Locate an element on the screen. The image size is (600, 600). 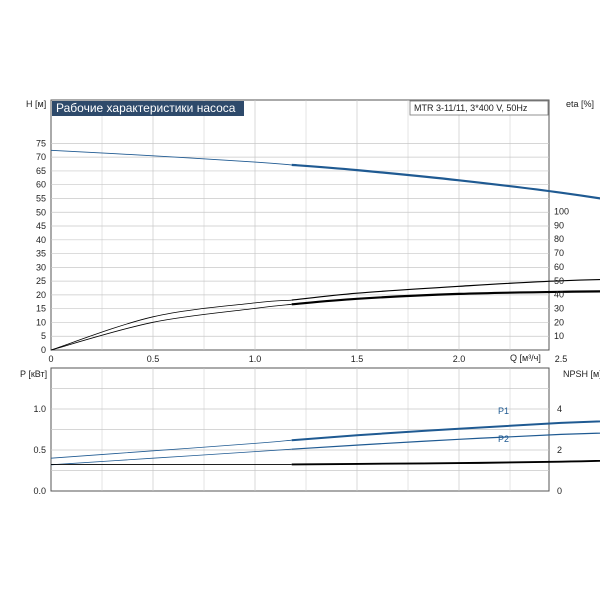
flow-axis-label: Q [м³/ч] is located at coordinates (525, 358).